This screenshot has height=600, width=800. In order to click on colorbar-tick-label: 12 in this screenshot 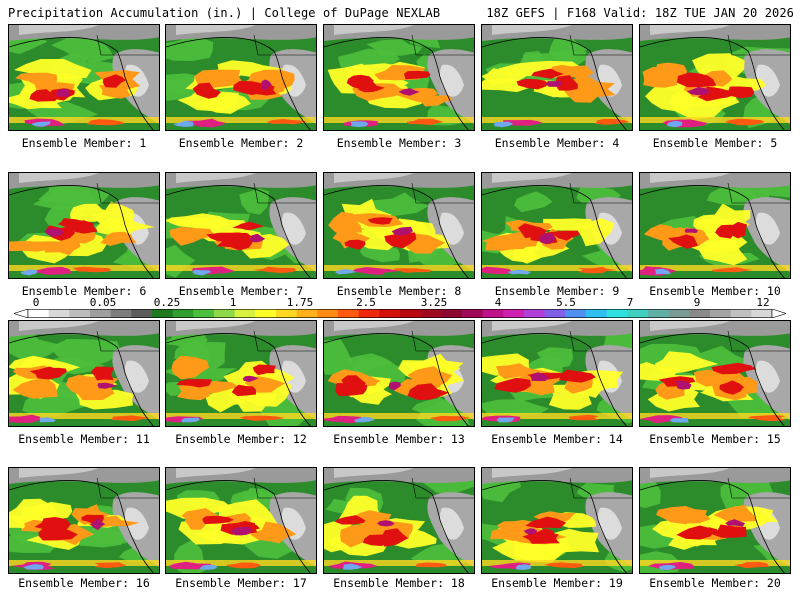, I will do `click(763, 302)`.